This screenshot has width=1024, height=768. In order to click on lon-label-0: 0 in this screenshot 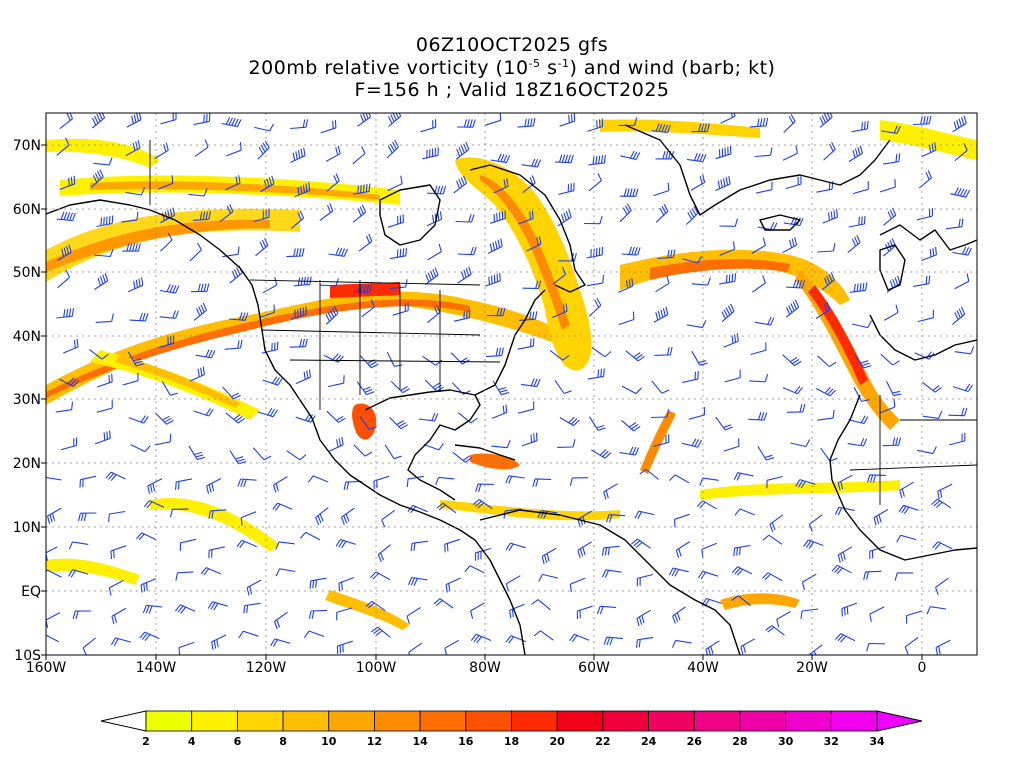, I will do `click(922, 668)`.